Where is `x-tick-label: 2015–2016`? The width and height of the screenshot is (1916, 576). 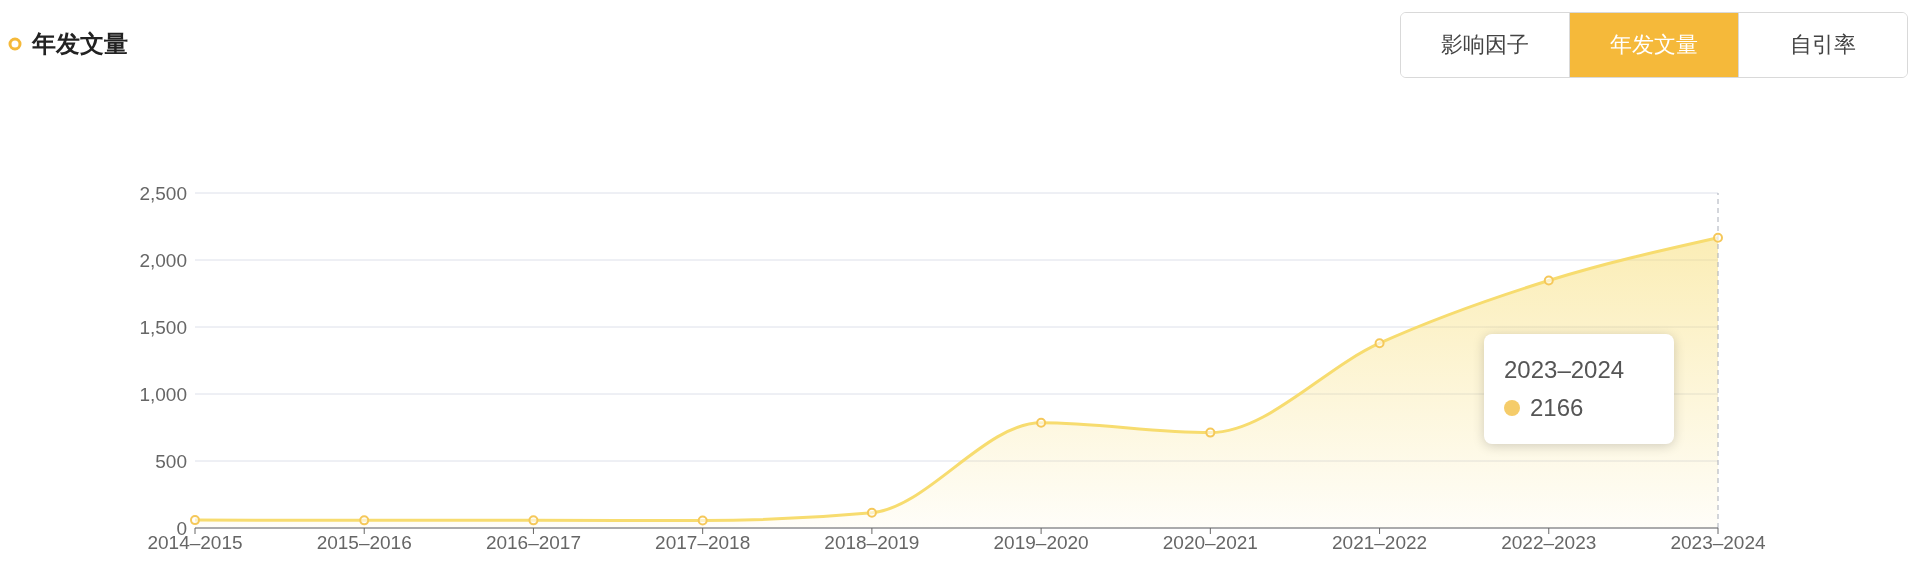
x-tick-label: 2015–2016 is located at coordinates (364, 543).